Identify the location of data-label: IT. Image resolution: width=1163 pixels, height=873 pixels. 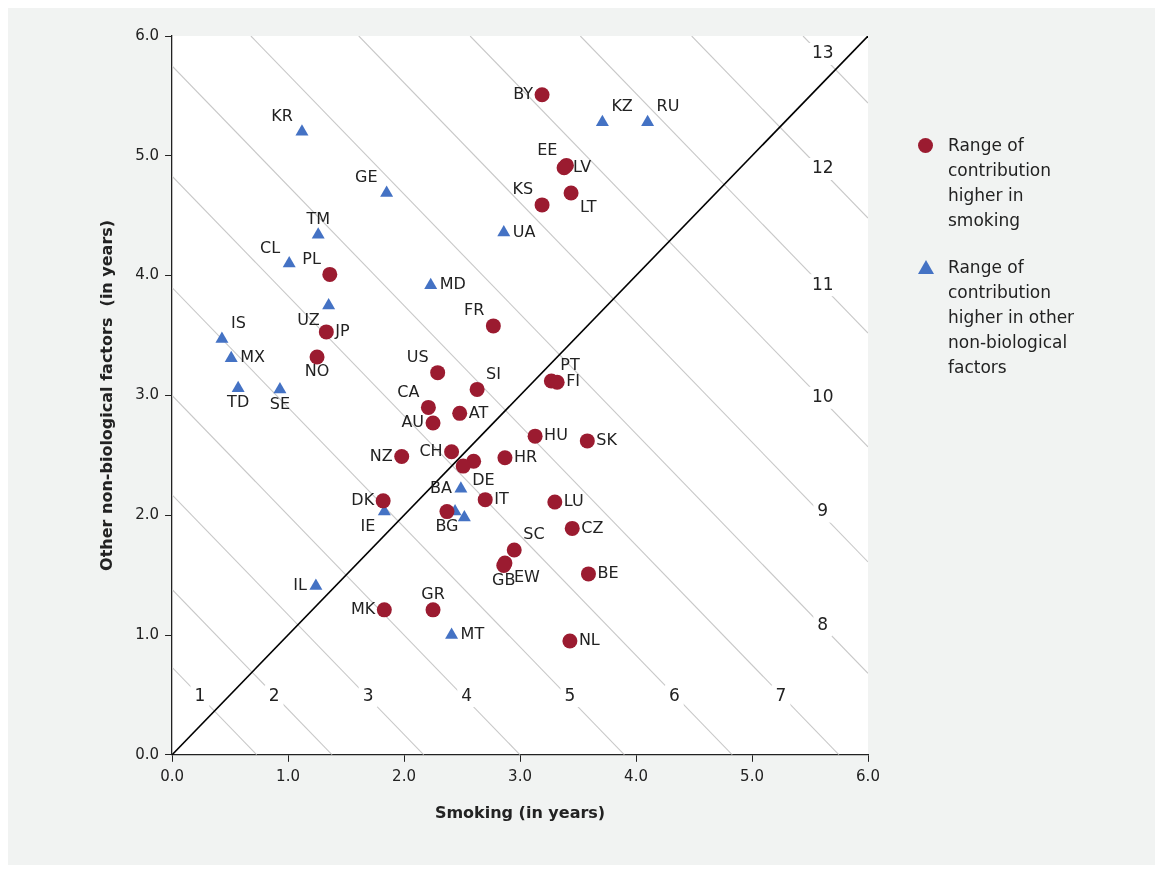
(501, 498).